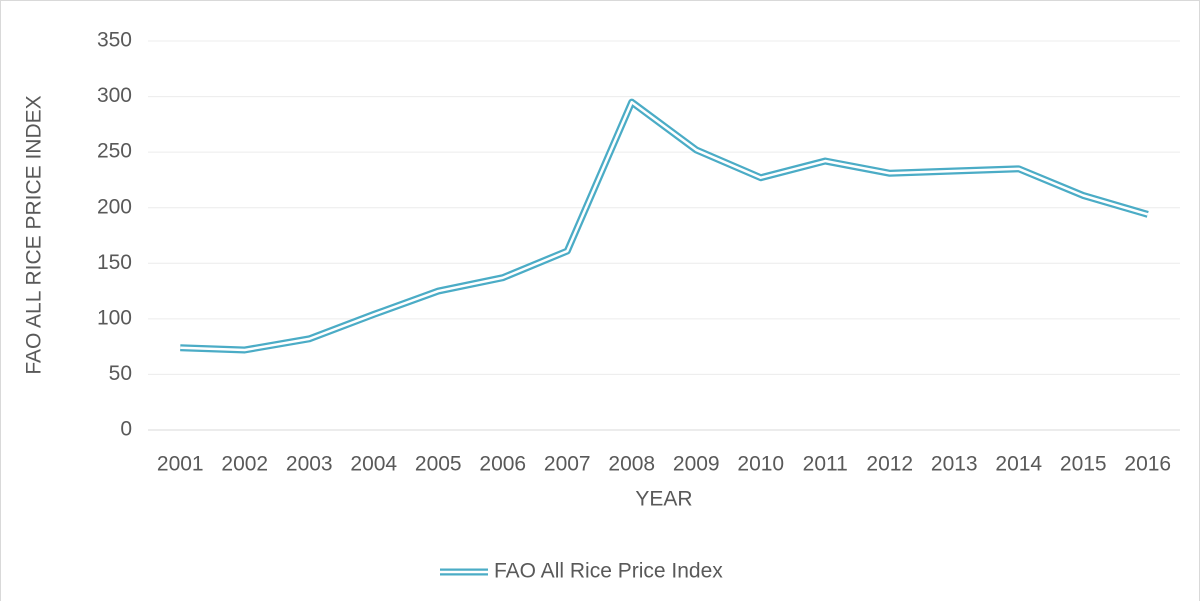 Image resolution: width=1200 pixels, height=601 pixels. I want to click on x-tick-label: 2010, so click(760, 464).